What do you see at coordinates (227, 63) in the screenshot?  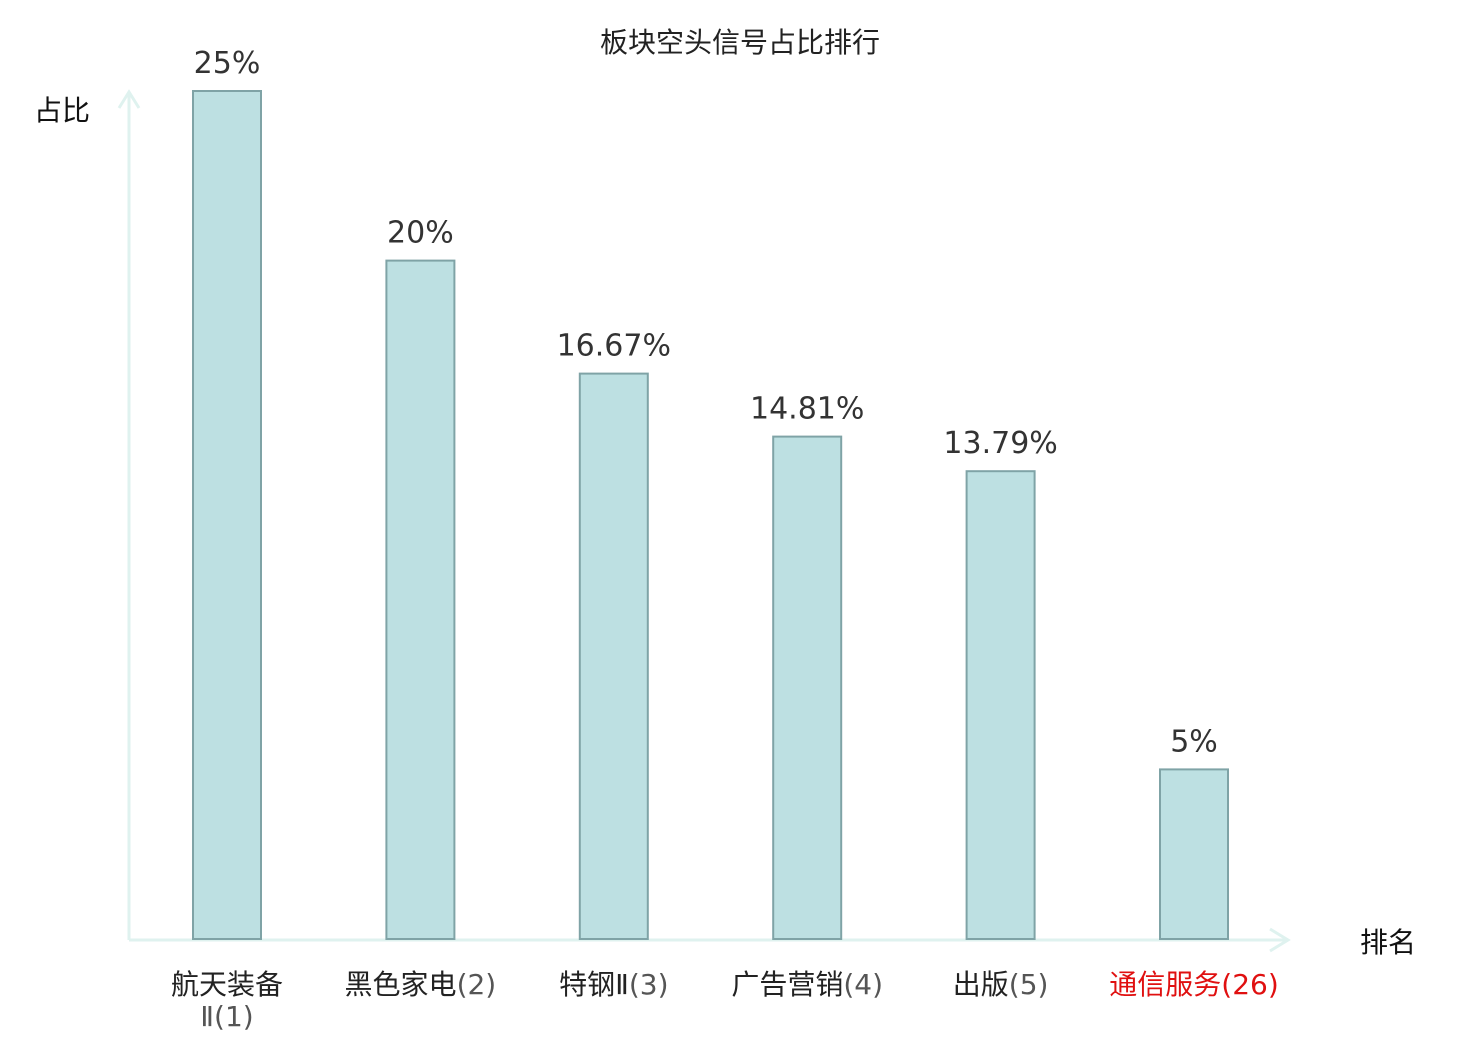 I see `bar-value-label-1: 25%` at bounding box center [227, 63].